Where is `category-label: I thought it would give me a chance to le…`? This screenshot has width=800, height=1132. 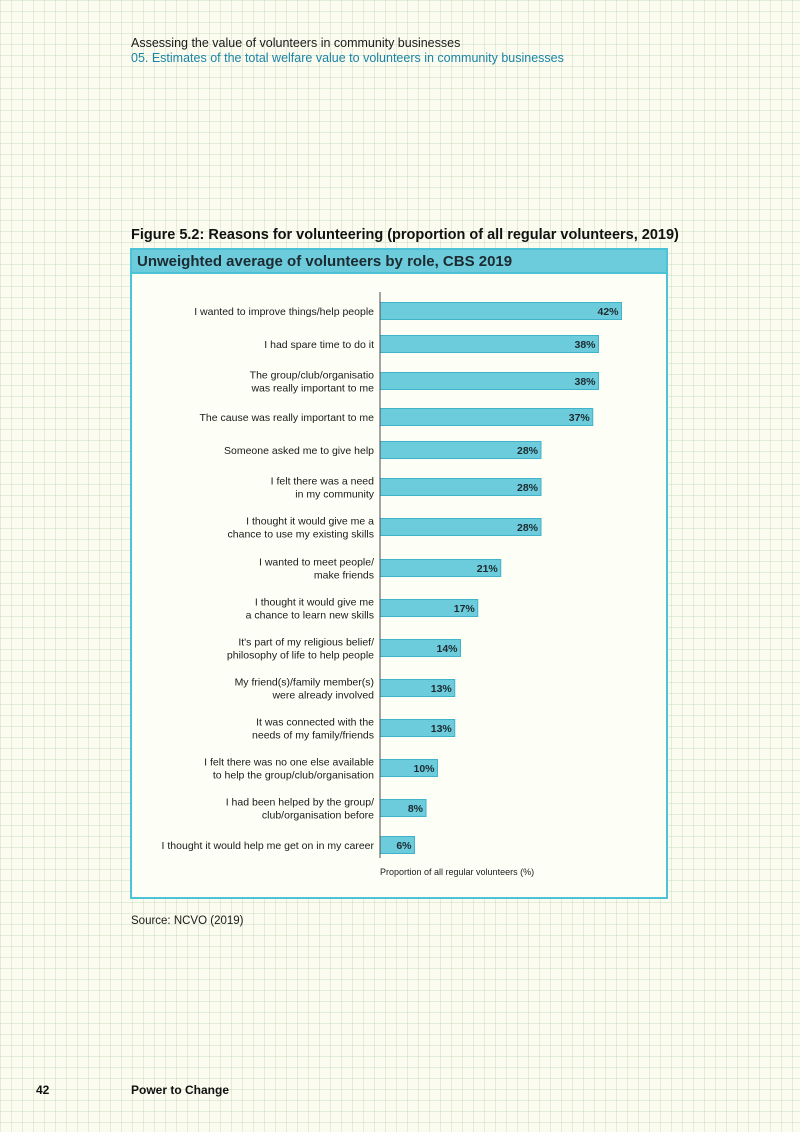 category-label: I thought it would give me a chance to le… is located at coordinates (310, 609).